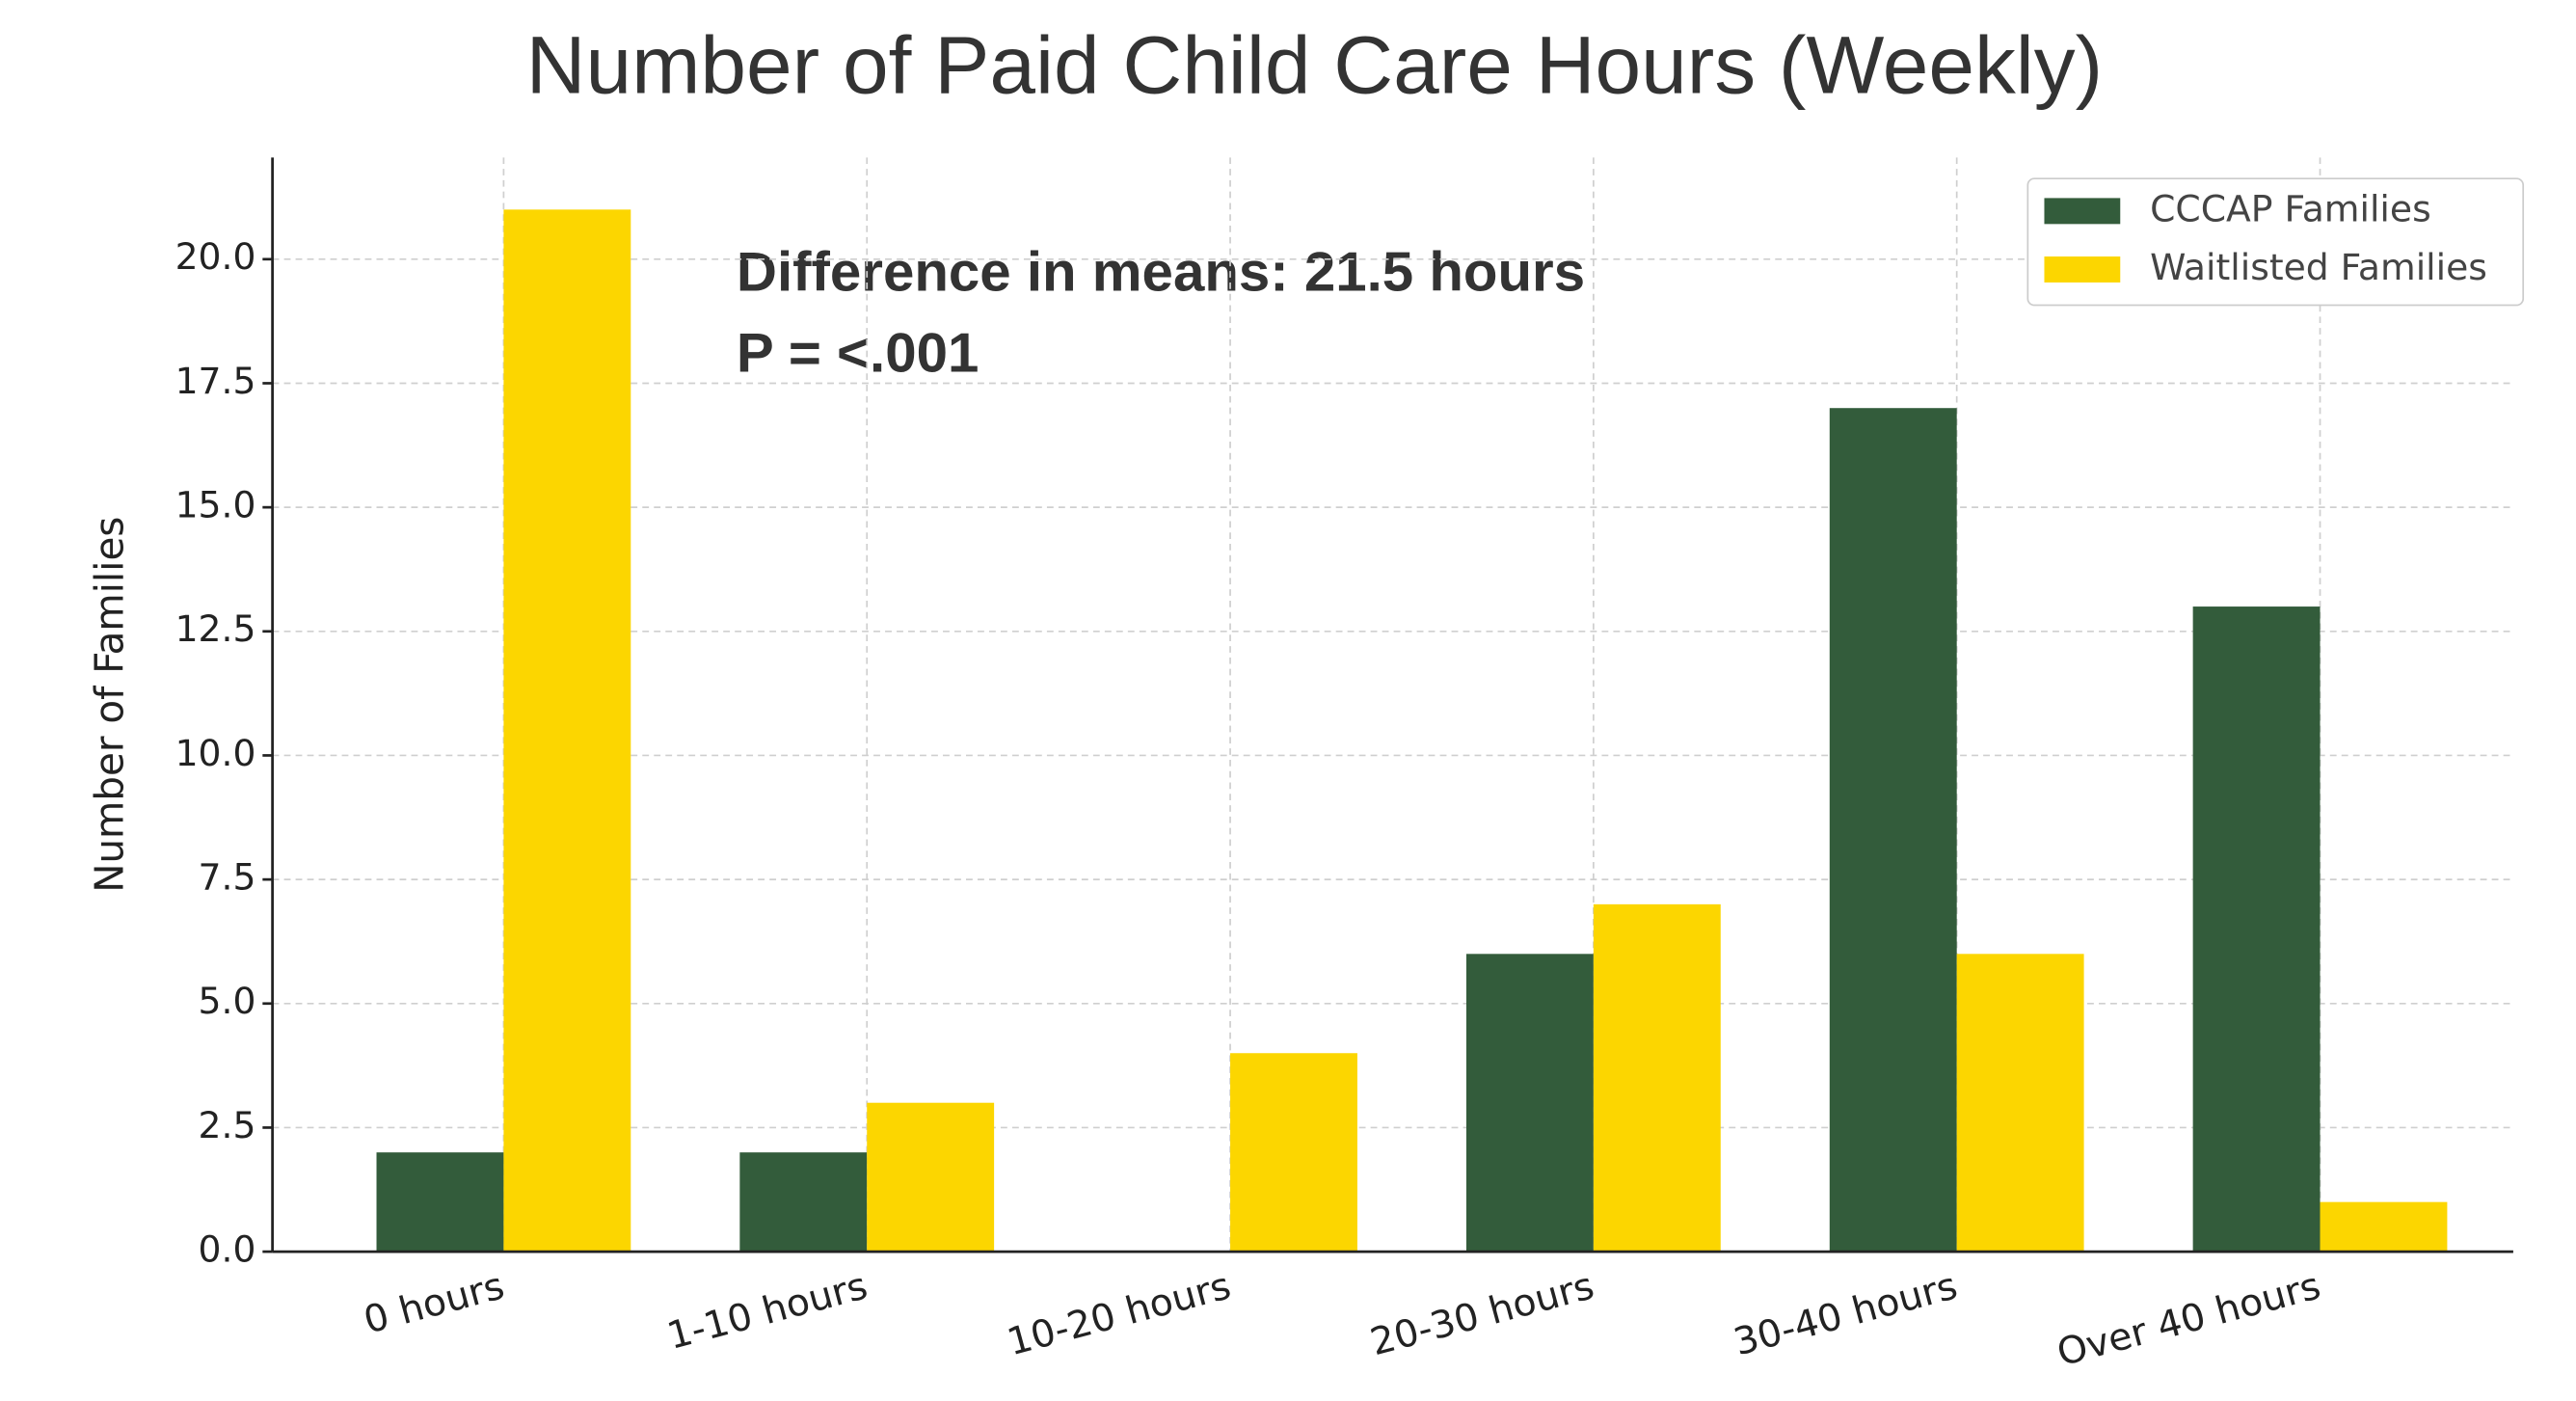 The image size is (2576, 1401). Describe the element at coordinates (216, 753) in the screenshot. I see `y-tick-label: 10.0` at that location.